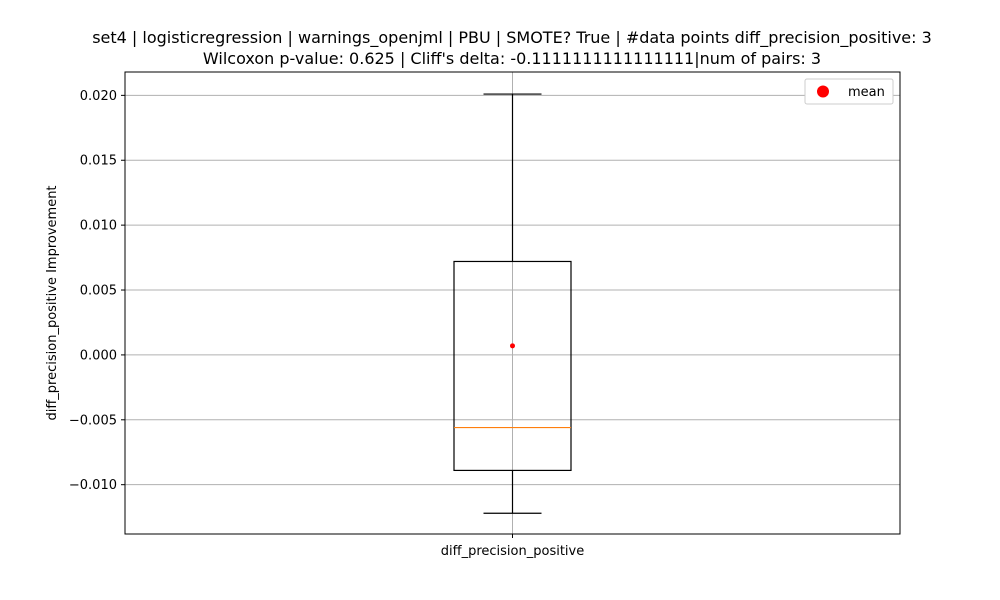 This screenshot has width=1000, height=600. Describe the element at coordinates (512, 551) in the screenshot. I see `x-tick-label: diff_precision_positive` at that location.